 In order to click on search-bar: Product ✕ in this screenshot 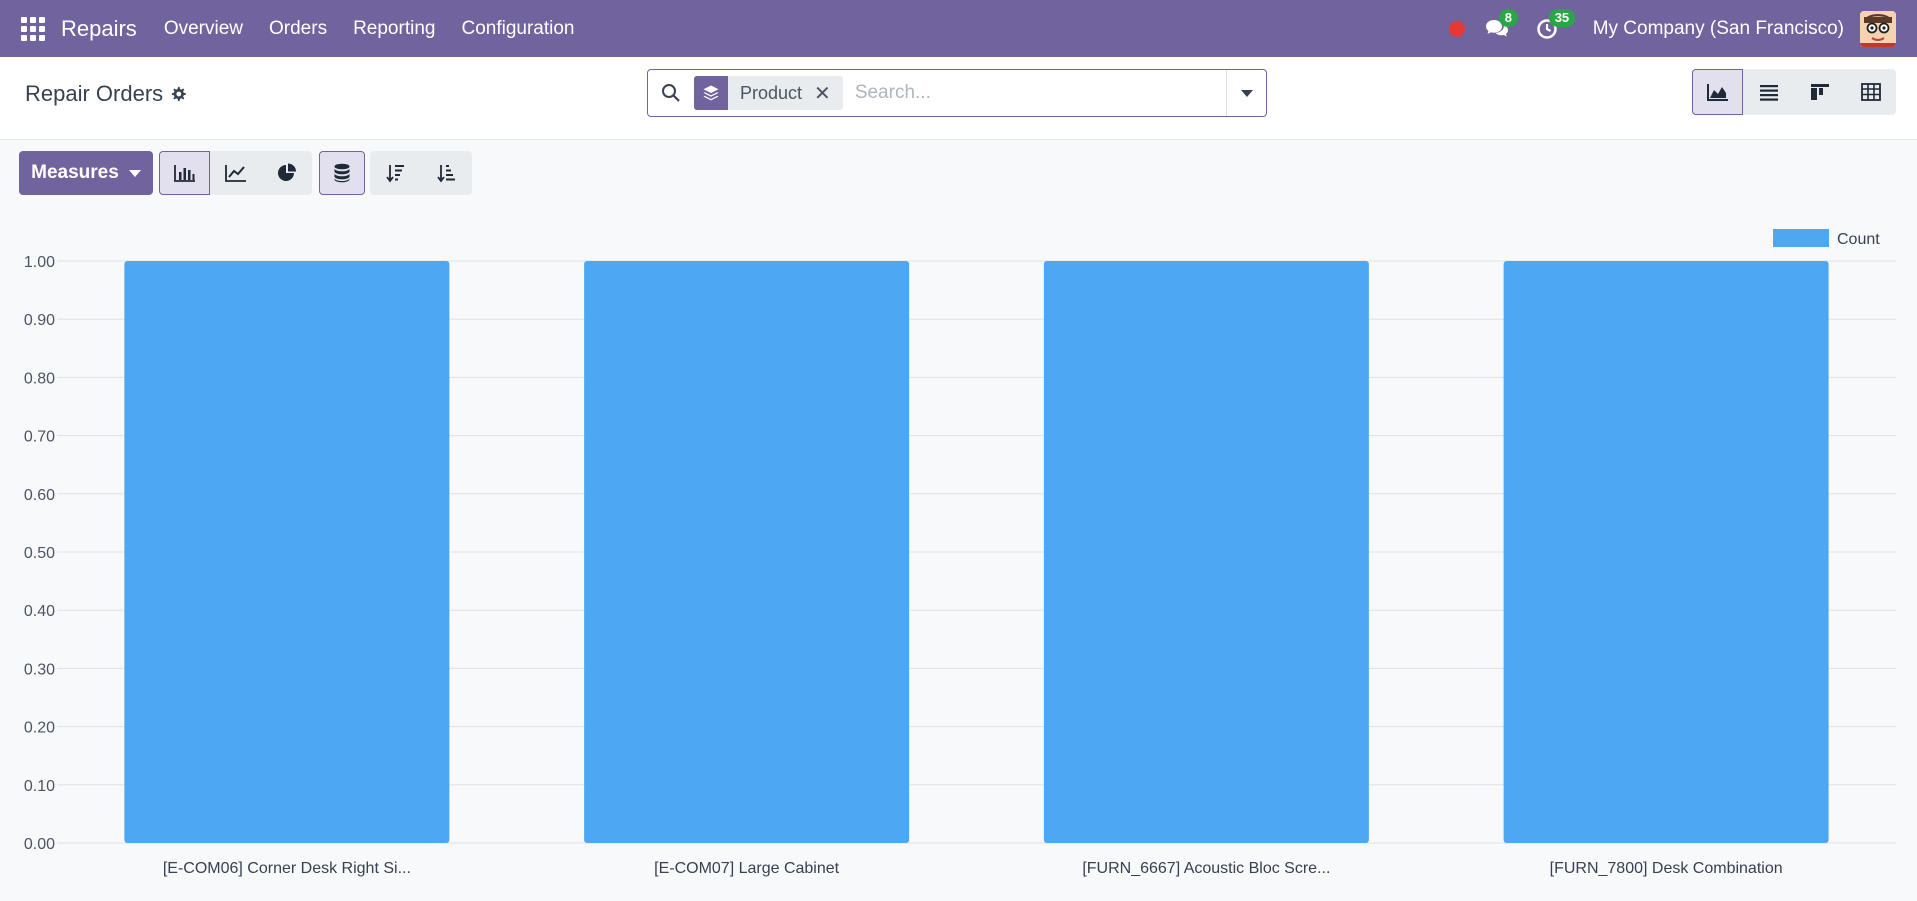, I will do `click(957, 93)`.